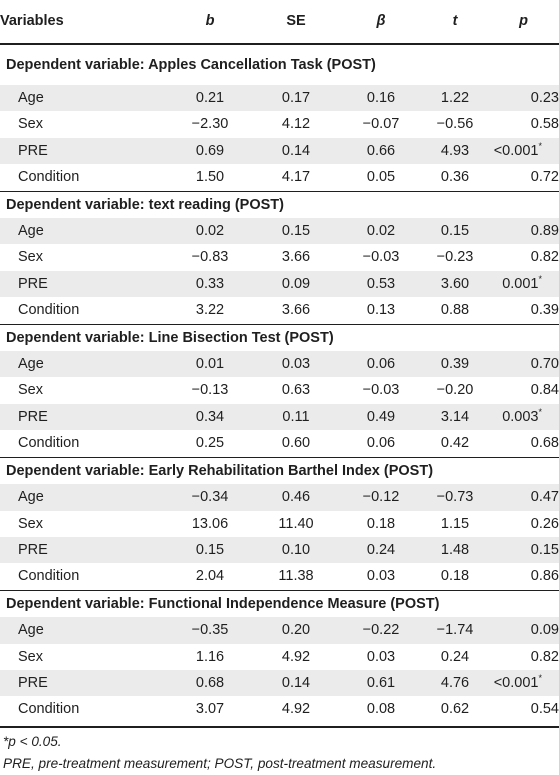  What do you see at coordinates (210, 124) in the screenshot?
I see `cell-b: −2.30` at bounding box center [210, 124].